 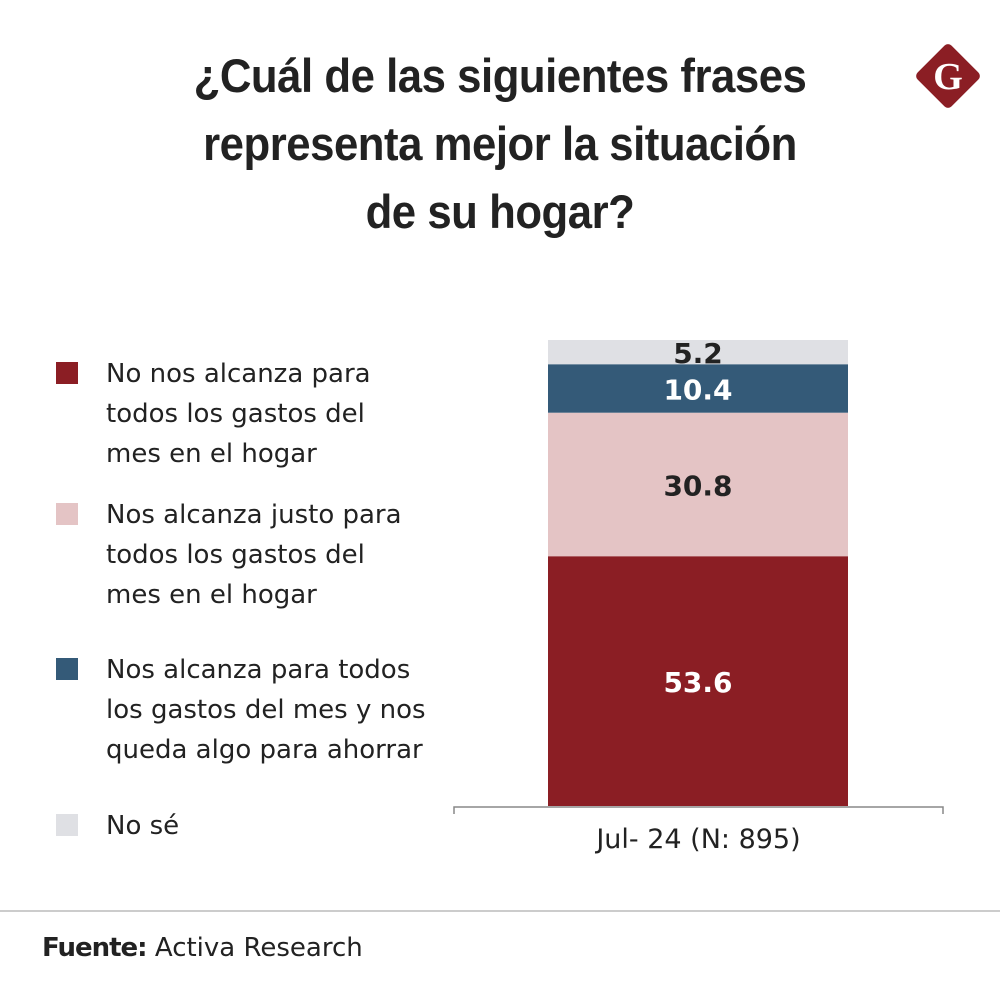 I want to click on legend-line: Nos alcanza justo para, so click(x=254, y=515).